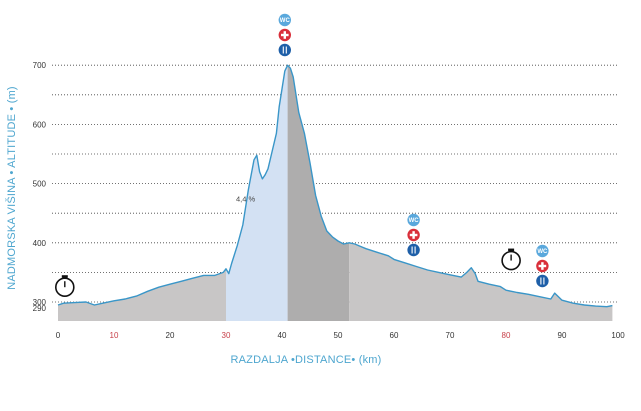  What do you see at coordinates (114, 335) in the screenshot?
I see `x-tick-label: 10` at bounding box center [114, 335].